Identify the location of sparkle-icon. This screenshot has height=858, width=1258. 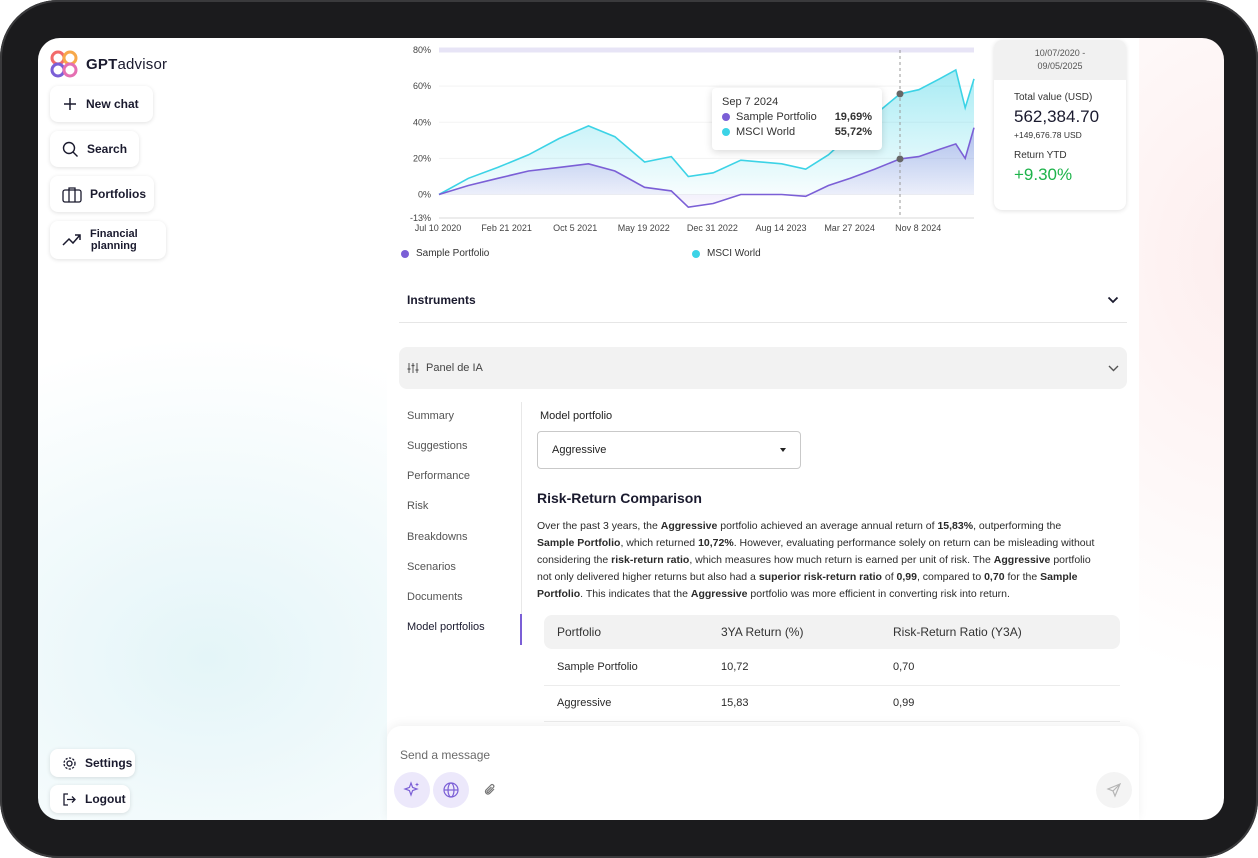
(411, 789).